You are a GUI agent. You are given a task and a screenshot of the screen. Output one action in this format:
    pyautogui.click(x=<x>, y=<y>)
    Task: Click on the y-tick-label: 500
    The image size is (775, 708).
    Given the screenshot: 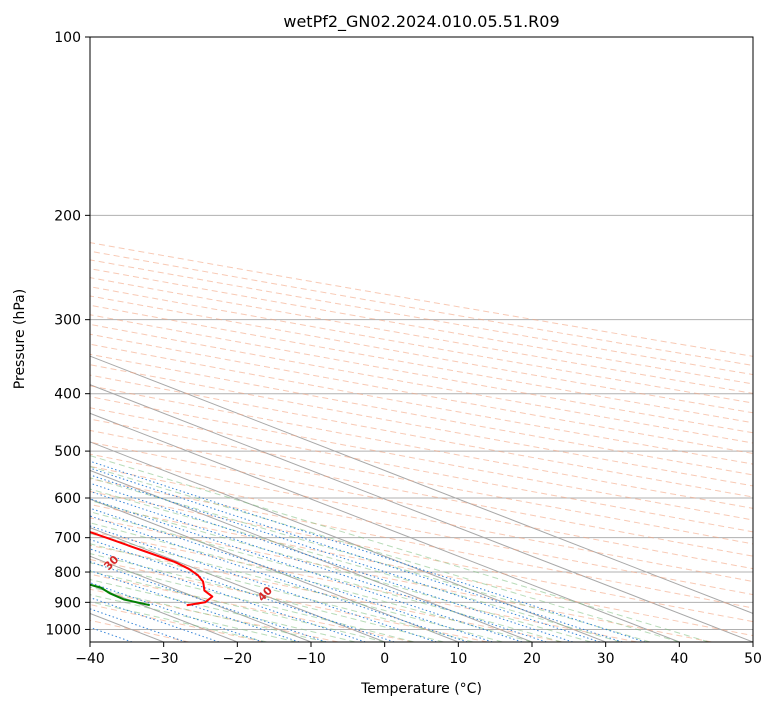 What is the action you would take?
    pyautogui.click(x=67, y=452)
    